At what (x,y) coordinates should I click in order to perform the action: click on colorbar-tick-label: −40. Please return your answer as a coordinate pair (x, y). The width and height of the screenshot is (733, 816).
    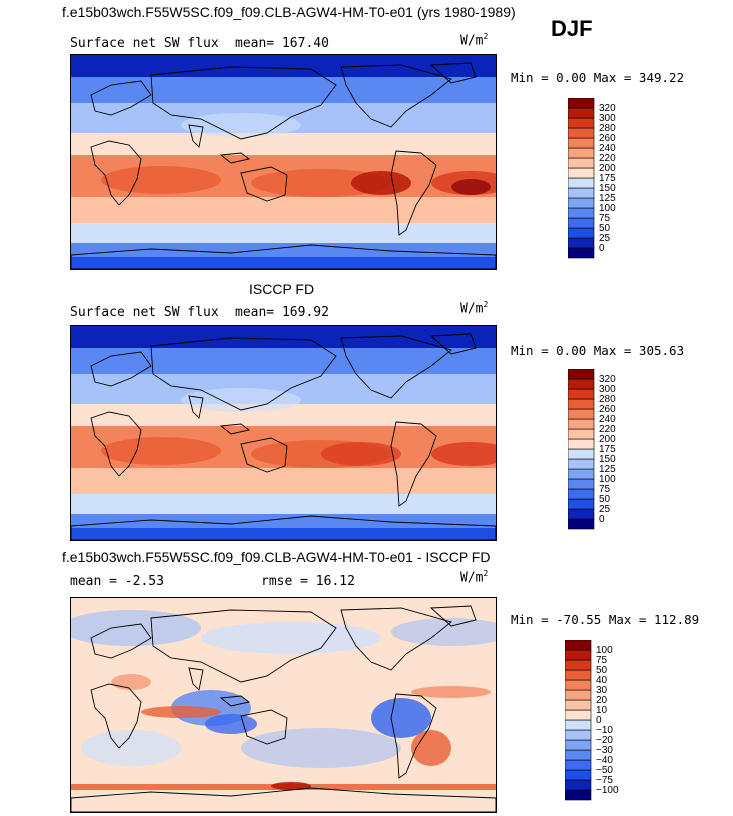
    Looking at the image, I should click on (604, 760).